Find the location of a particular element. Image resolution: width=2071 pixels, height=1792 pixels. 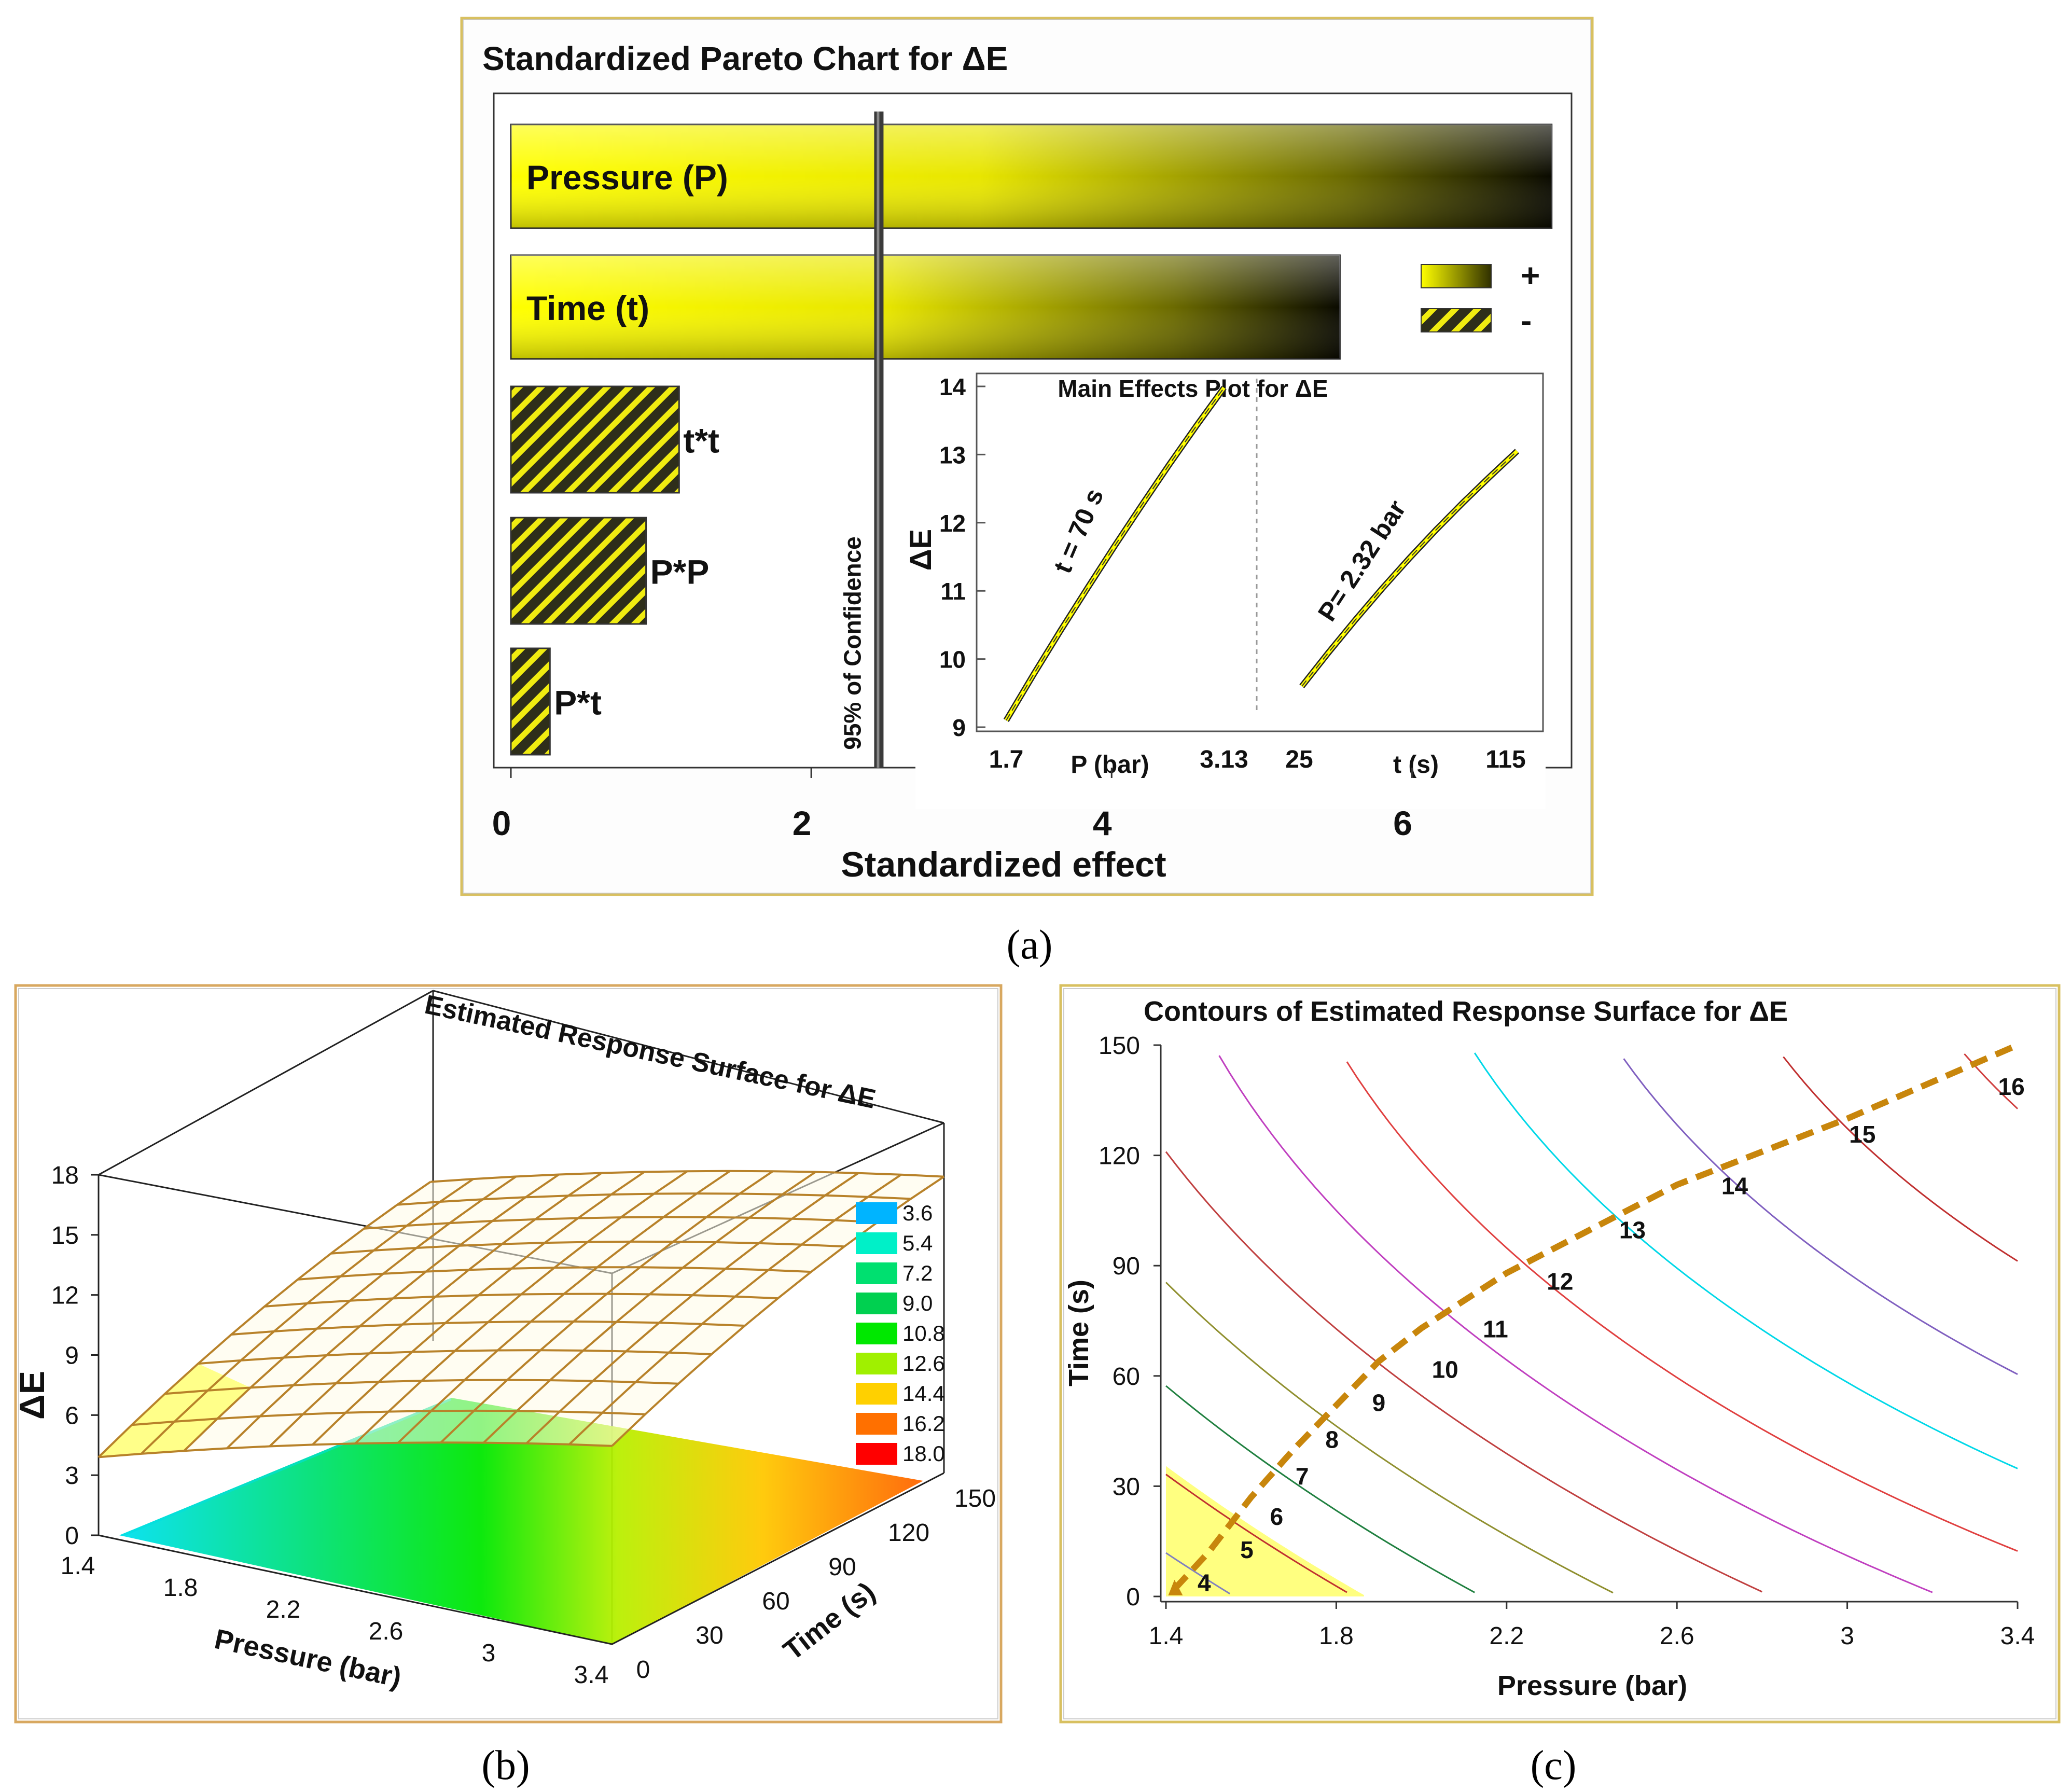

contour-level-label: 8 is located at coordinates (1332, 1439).